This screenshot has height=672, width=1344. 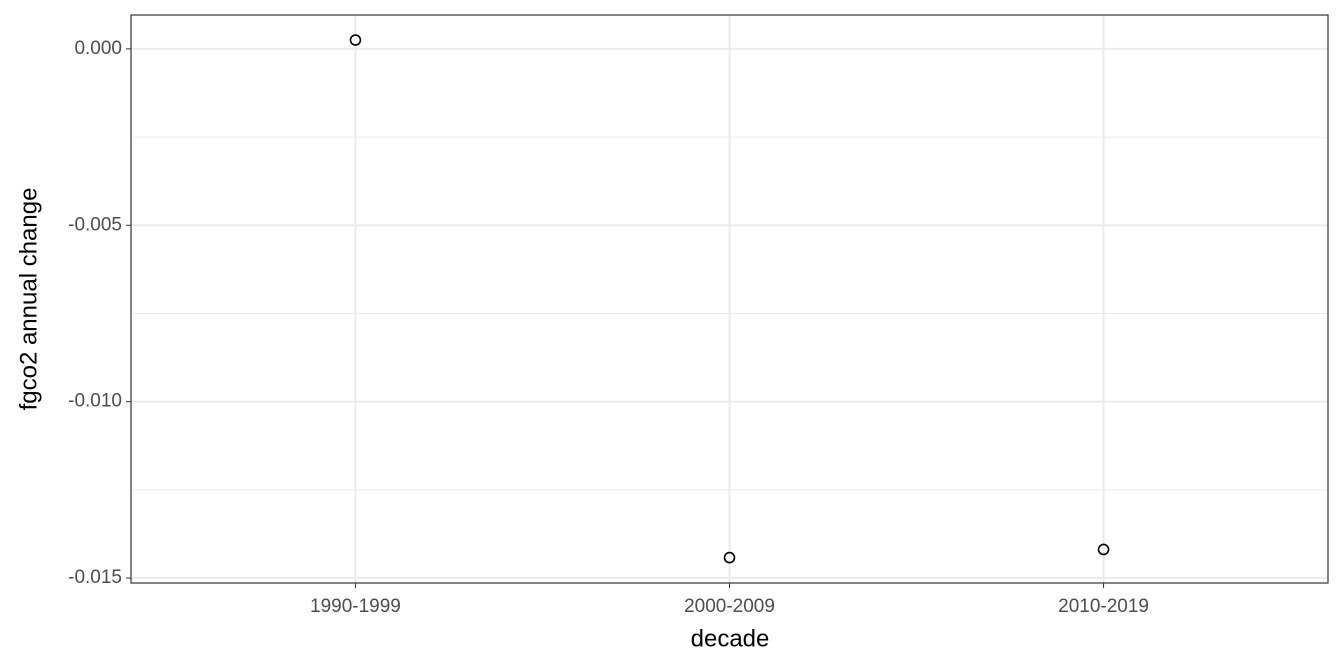 I want to click on y-tick-label: -0.015, so click(x=95, y=577).